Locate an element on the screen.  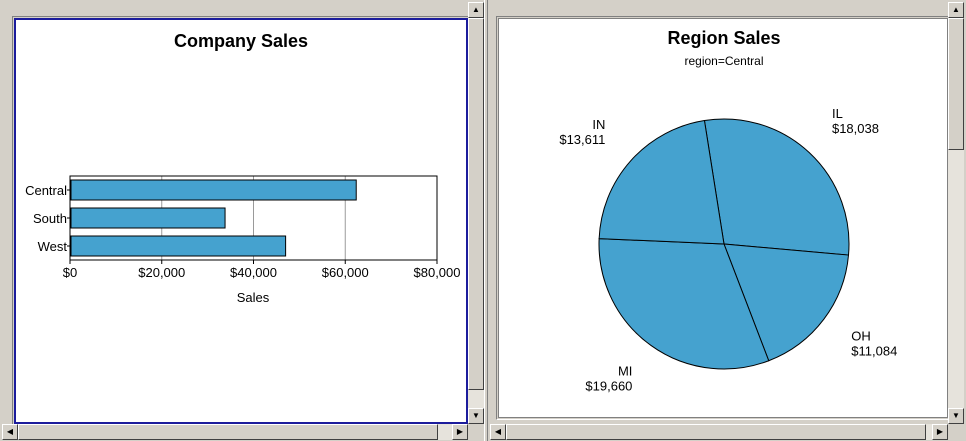
tick-label: $40,000 is located at coordinates (253, 272).